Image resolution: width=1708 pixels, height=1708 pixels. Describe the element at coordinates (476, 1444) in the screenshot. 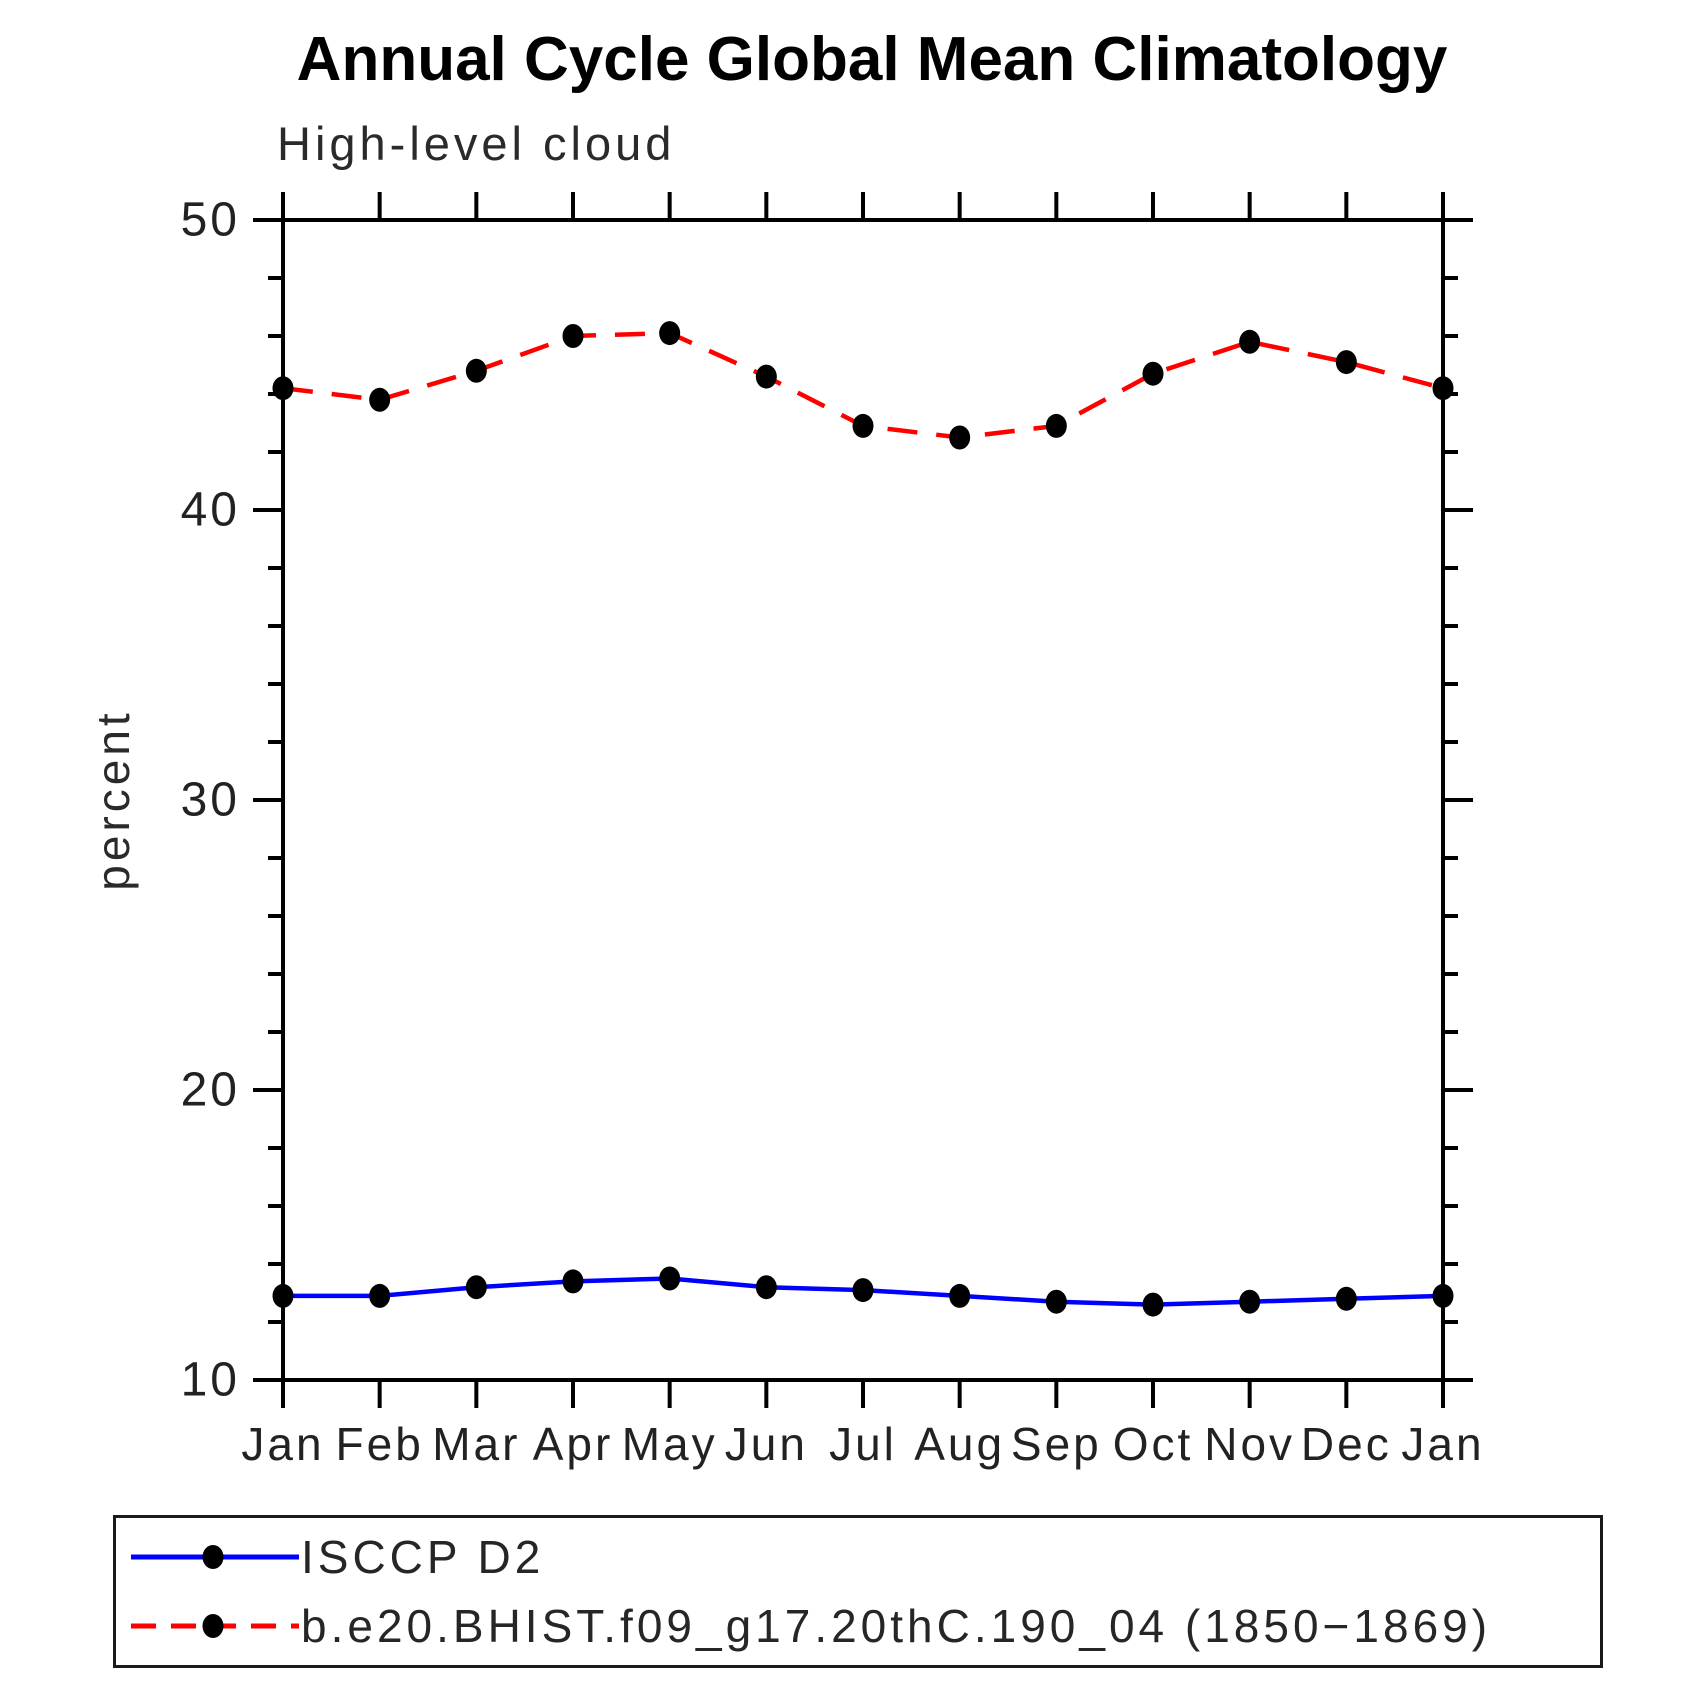

I see `x-tick-label: Mar` at that location.